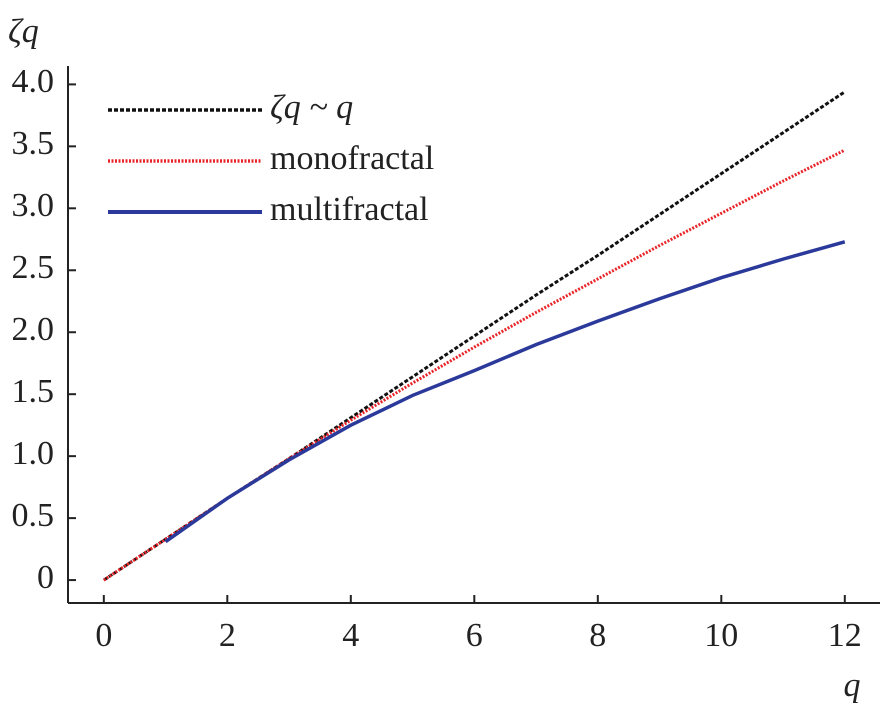  What do you see at coordinates (23, 31) in the screenshot?
I see `y-axis-label: ζq` at bounding box center [23, 31].